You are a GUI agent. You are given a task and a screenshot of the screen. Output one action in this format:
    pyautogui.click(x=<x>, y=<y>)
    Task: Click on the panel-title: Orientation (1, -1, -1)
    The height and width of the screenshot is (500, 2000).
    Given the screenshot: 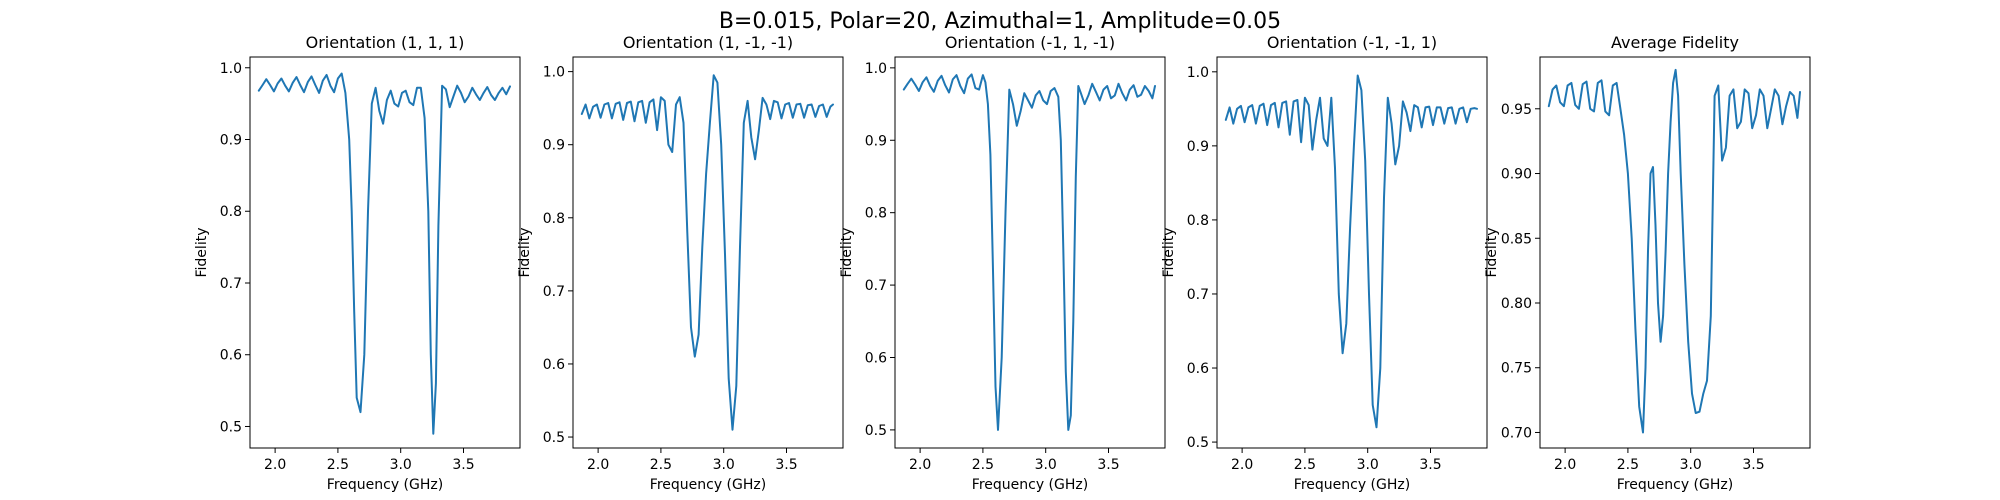 What is the action you would take?
    pyautogui.click(x=708, y=42)
    